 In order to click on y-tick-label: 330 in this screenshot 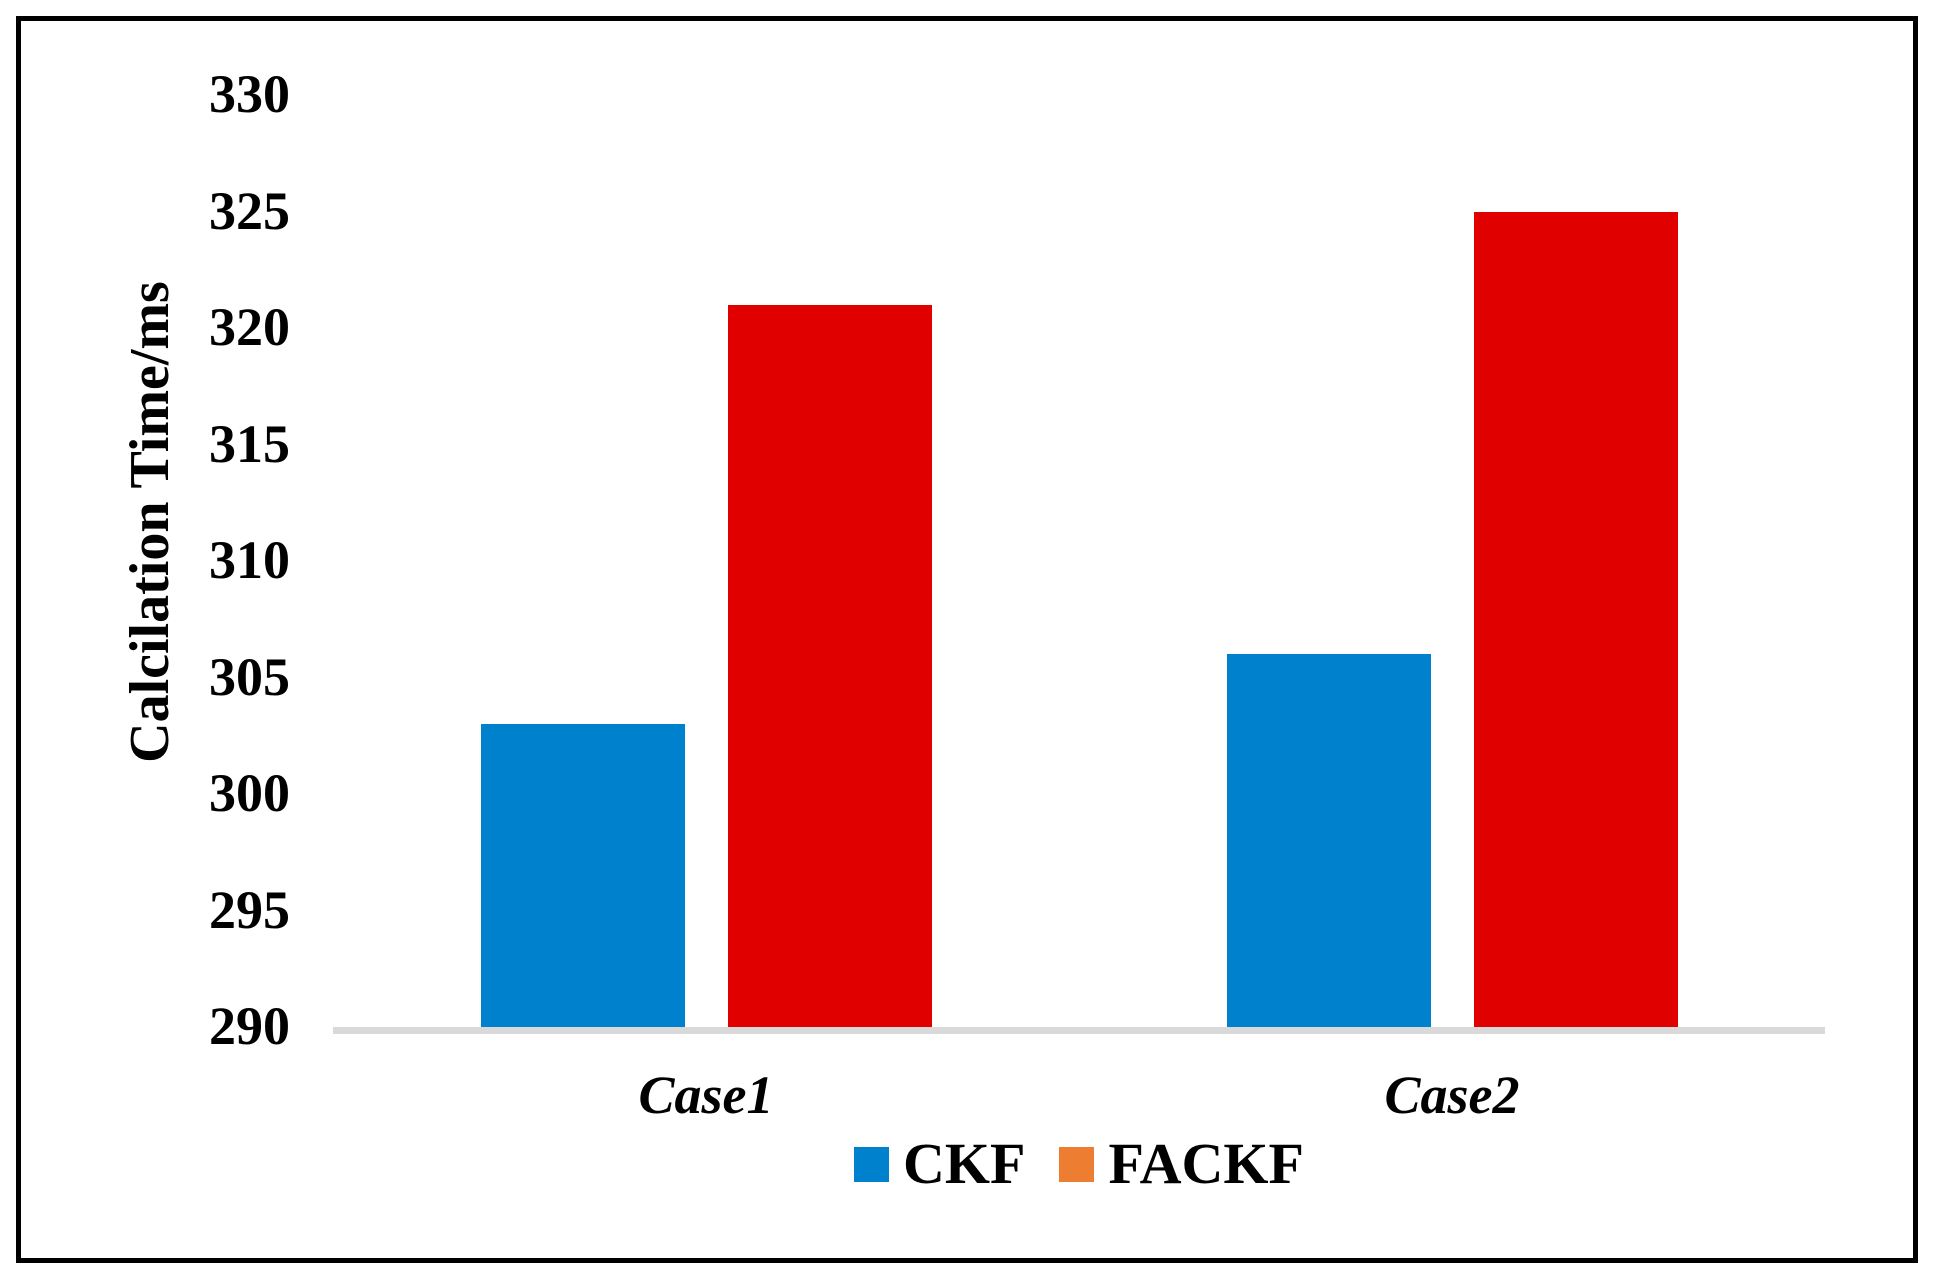, I will do `click(249, 93)`.